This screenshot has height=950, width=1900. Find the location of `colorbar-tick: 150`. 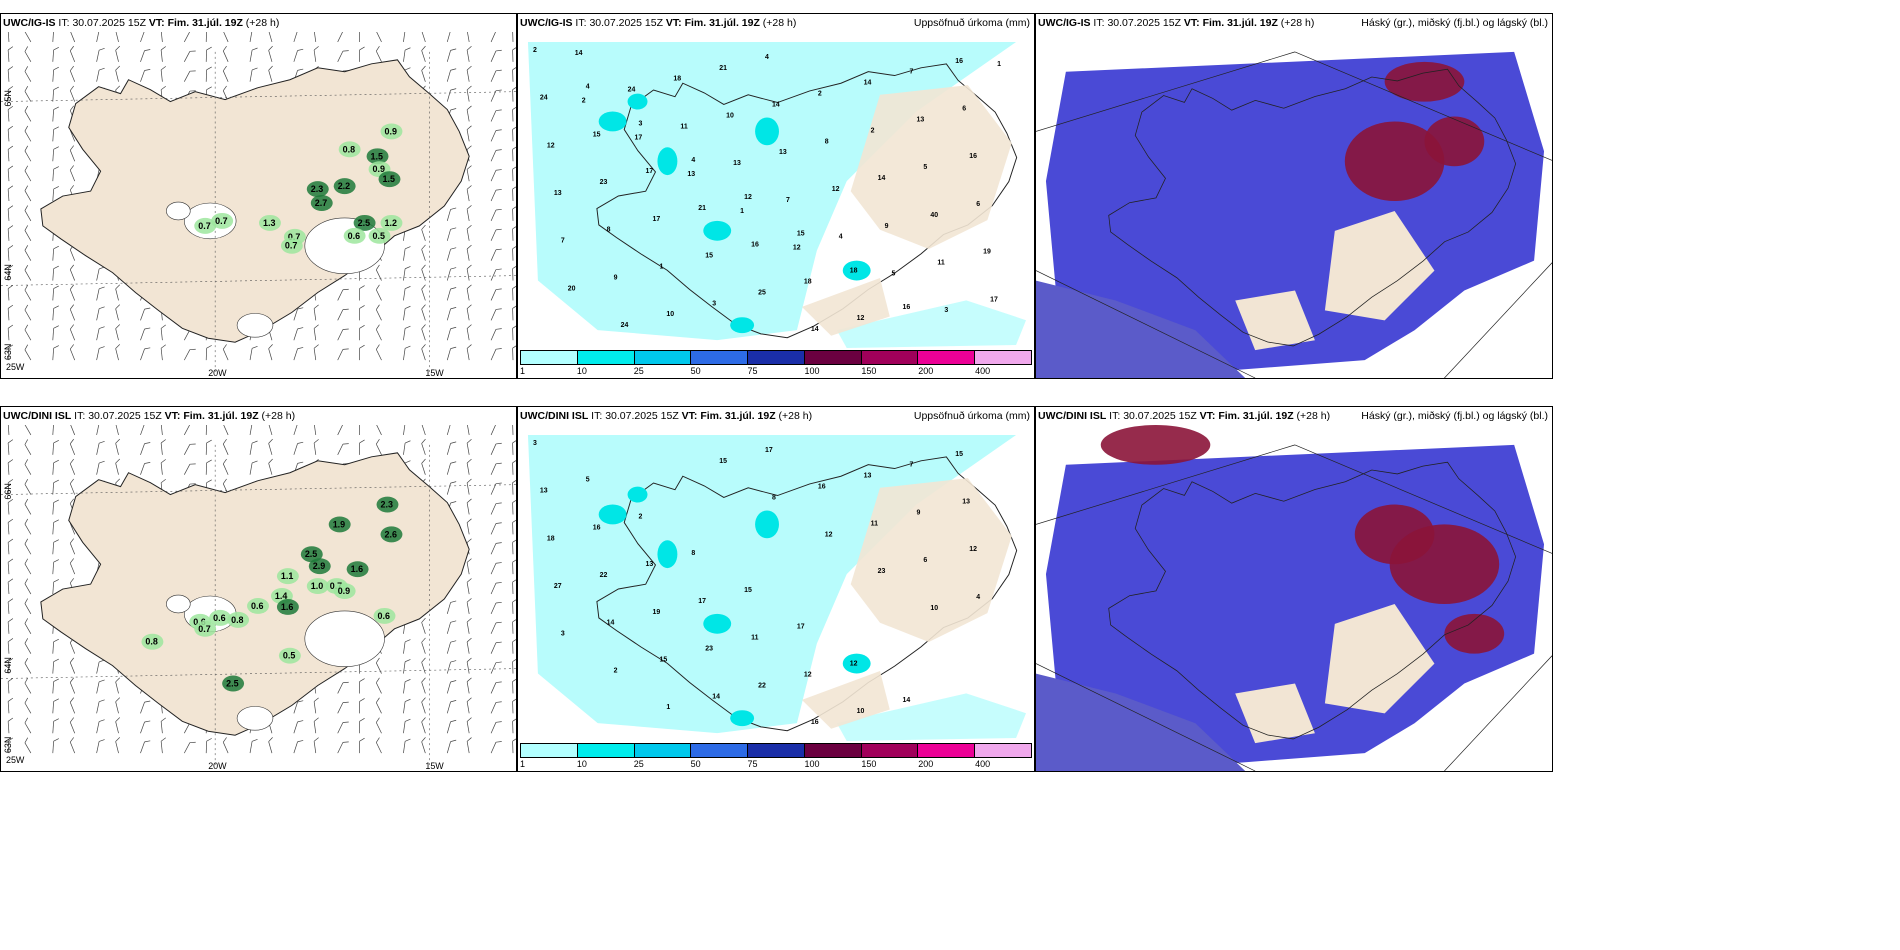

colorbar-tick: 150 is located at coordinates (869, 371).